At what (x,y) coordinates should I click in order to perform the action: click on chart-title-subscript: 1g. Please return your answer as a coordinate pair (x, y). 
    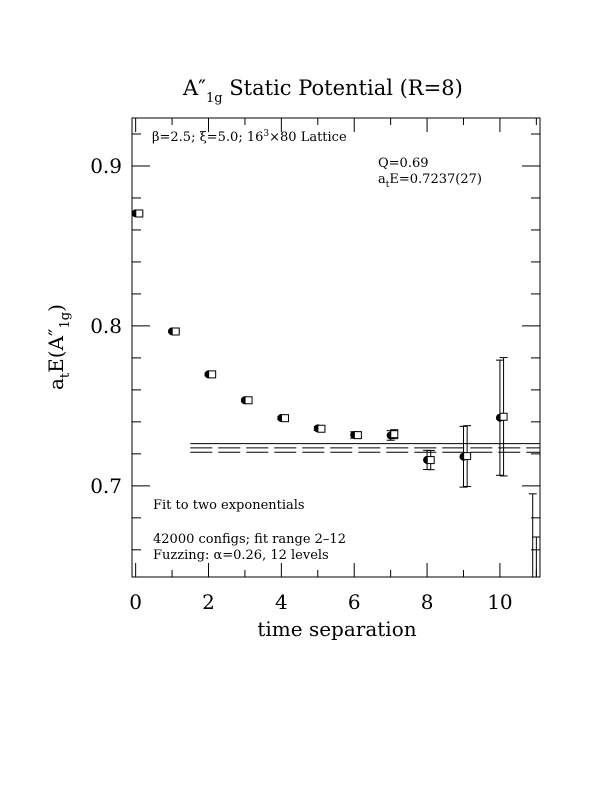
    Looking at the image, I should click on (214, 98).